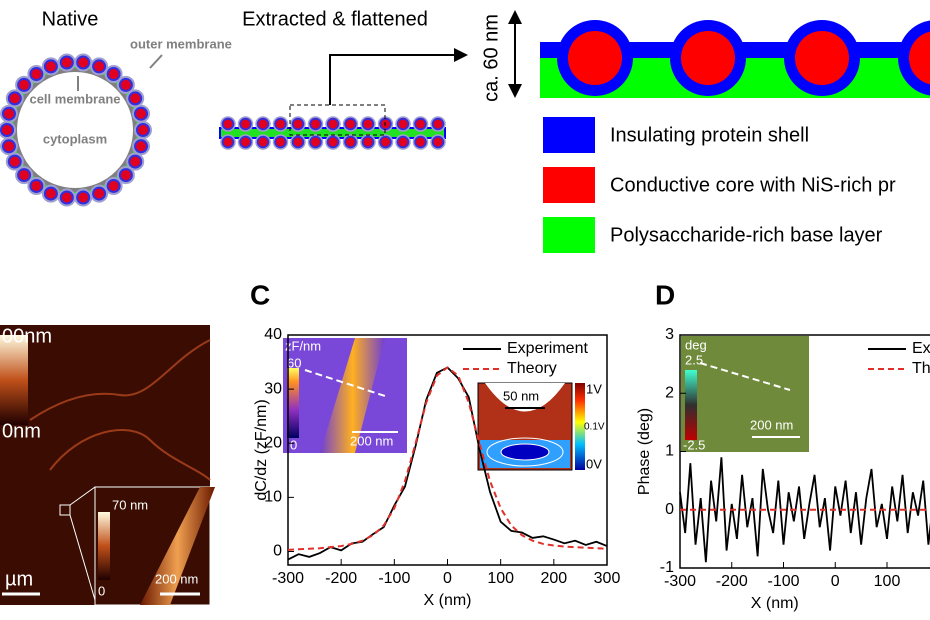 The image size is (930, 620). What do you see at coordinates (735, 59) in the screenshot?
I see `cross-section` at bounding box center [735, 59].